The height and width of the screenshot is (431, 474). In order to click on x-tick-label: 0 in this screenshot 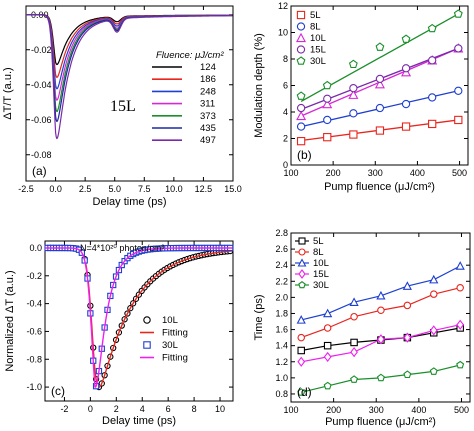, I will do `click(90, 409)`.